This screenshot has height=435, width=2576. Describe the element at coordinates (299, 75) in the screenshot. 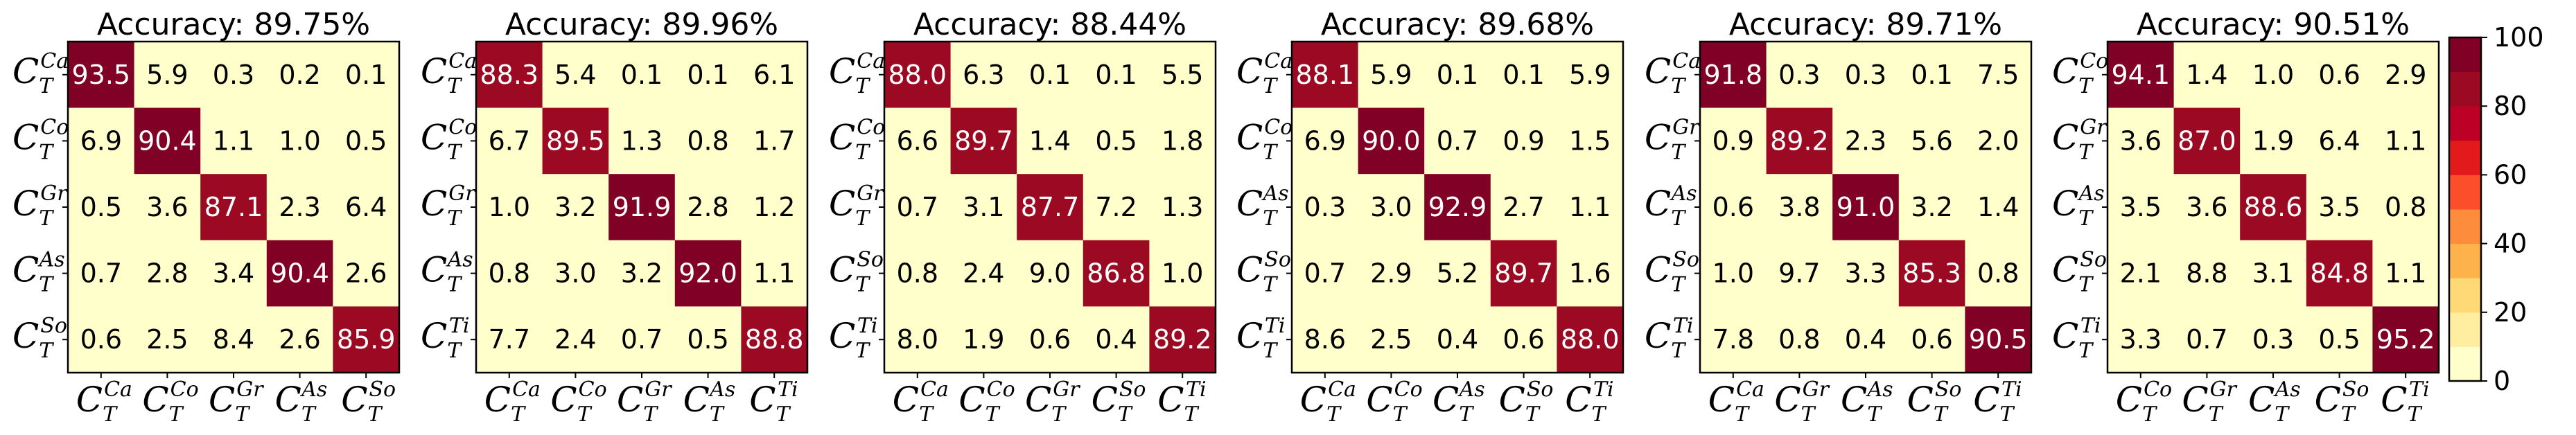

I see `cell-value: 0.2` at that location.